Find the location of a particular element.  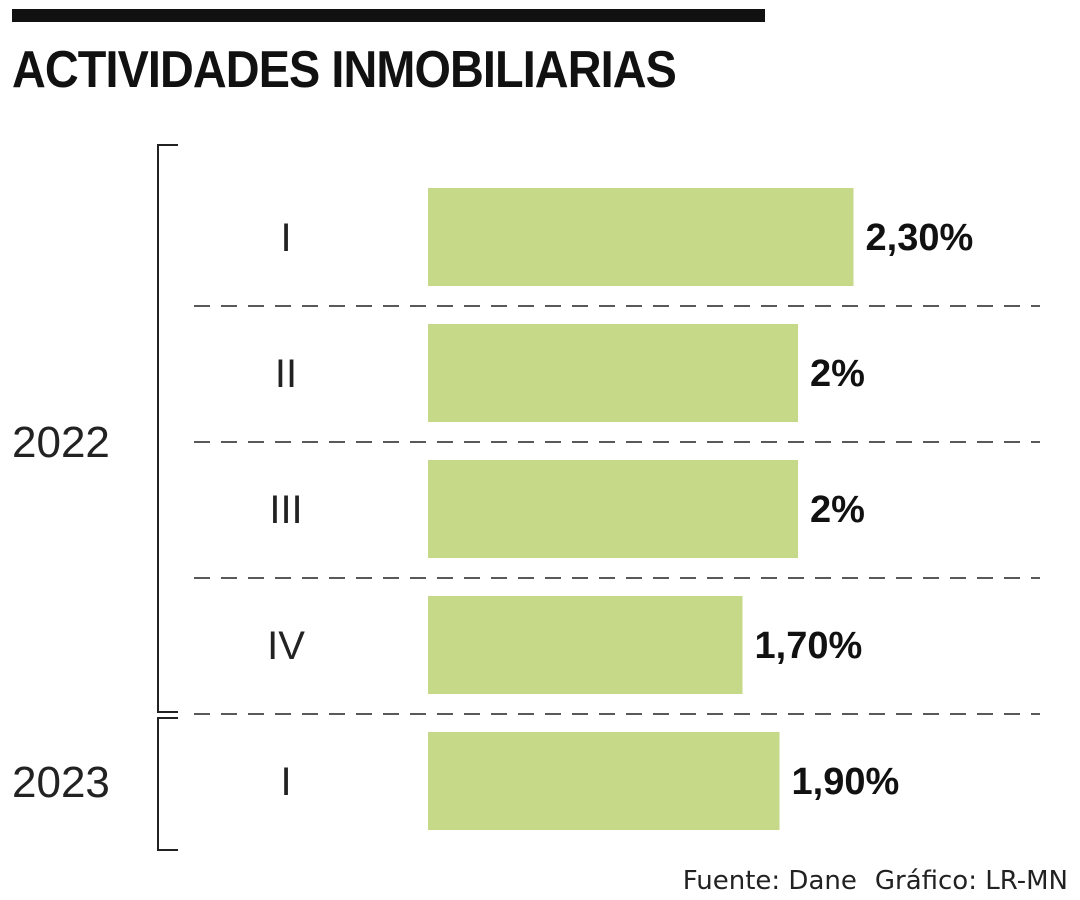

source-line: Fuente: Dane Gráfico: LR-MN is located at coordinates (875, 881).